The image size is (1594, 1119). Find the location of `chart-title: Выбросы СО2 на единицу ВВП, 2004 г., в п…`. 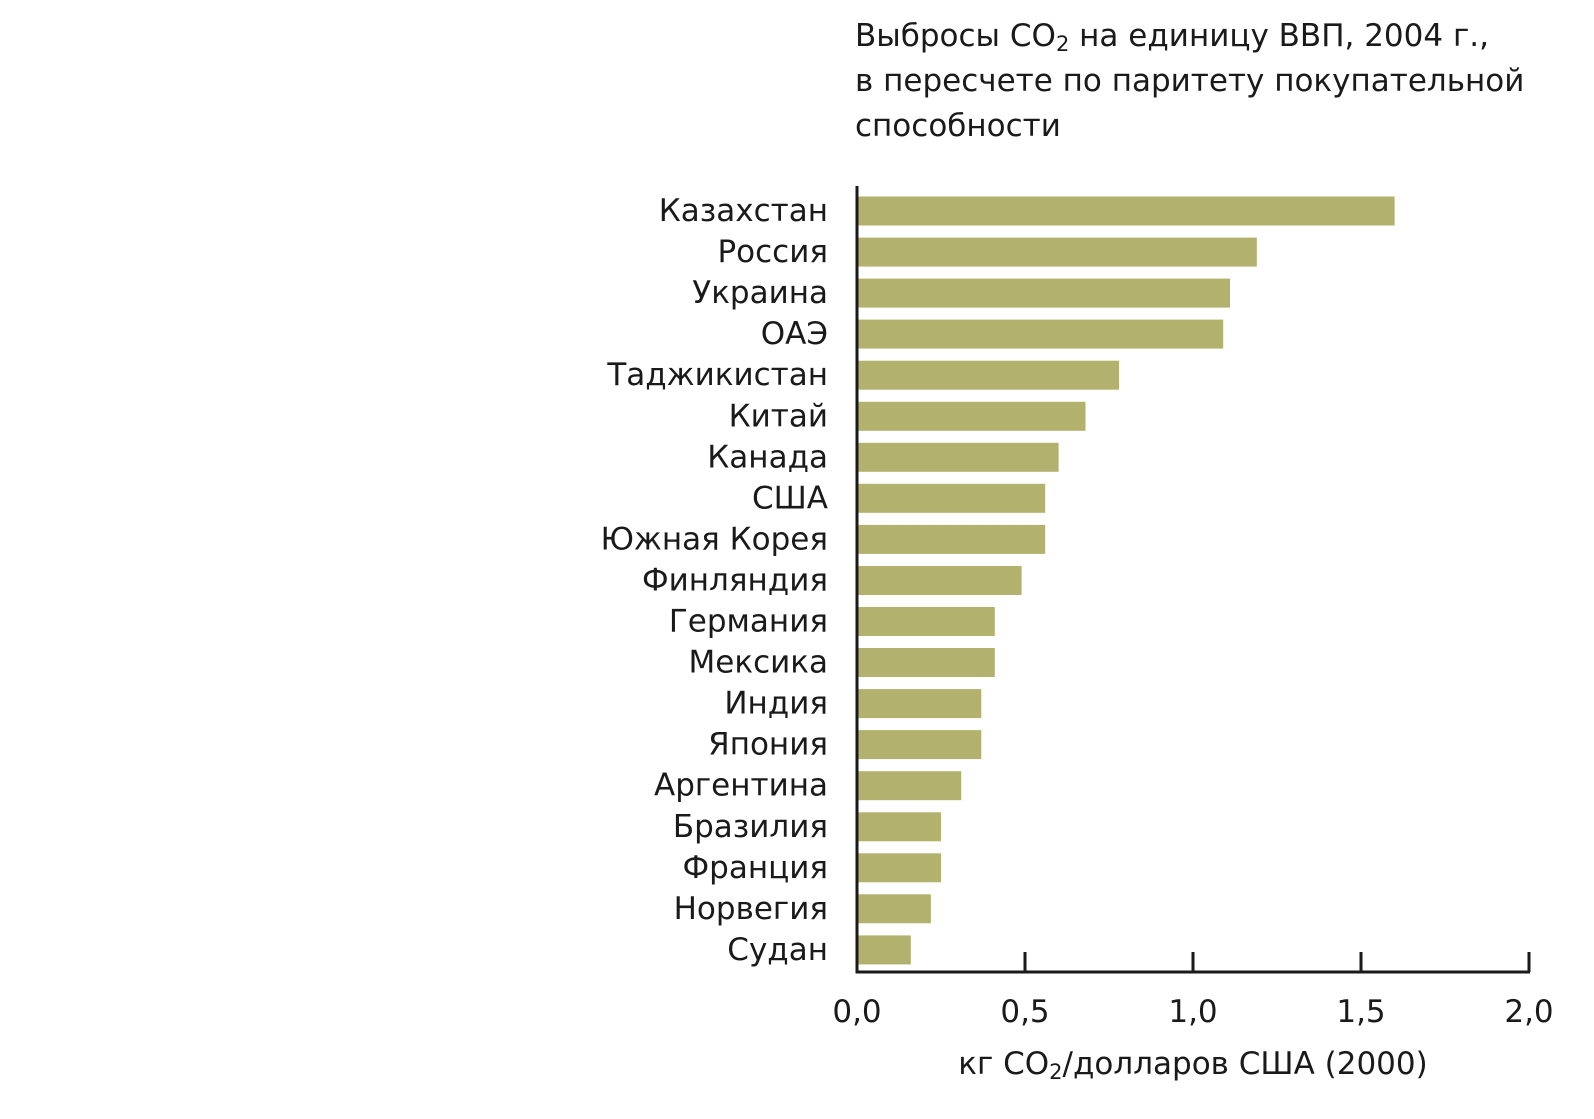

chart-title: Выбросы СО2 на единицу ВВП, 2004 г., в п… is located at coordinates (1215, 81).